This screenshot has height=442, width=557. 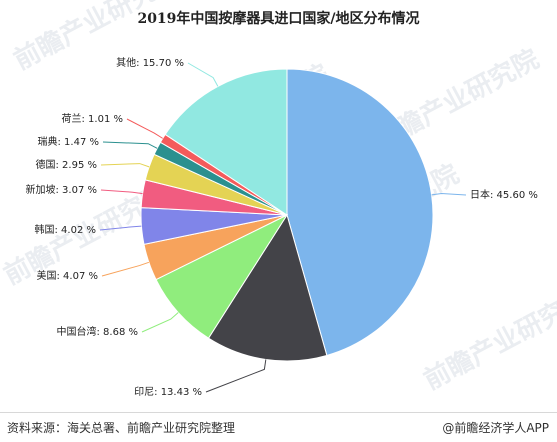 I want to click on data-label-6: 新加坡: 3.07 %, so click(x=62, y=189).